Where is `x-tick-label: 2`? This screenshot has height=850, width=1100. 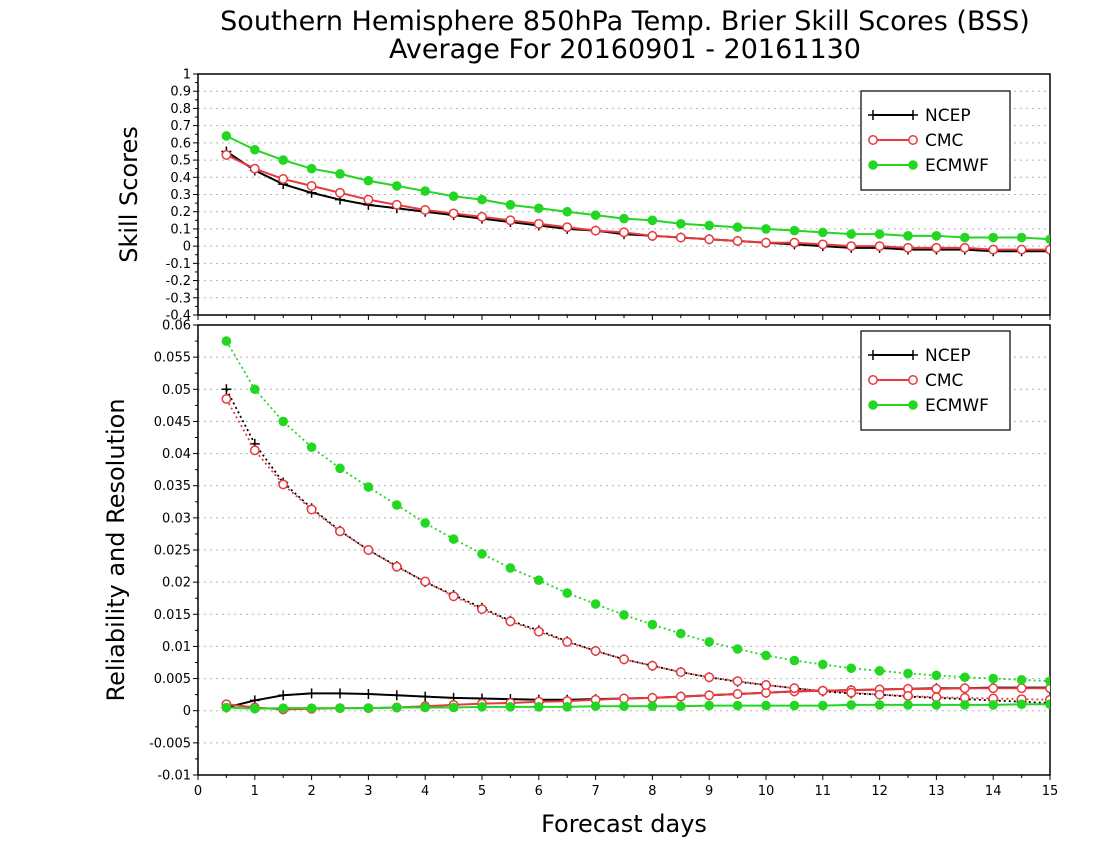 x-tick-label: 2 is located at coordinates (311, 791).